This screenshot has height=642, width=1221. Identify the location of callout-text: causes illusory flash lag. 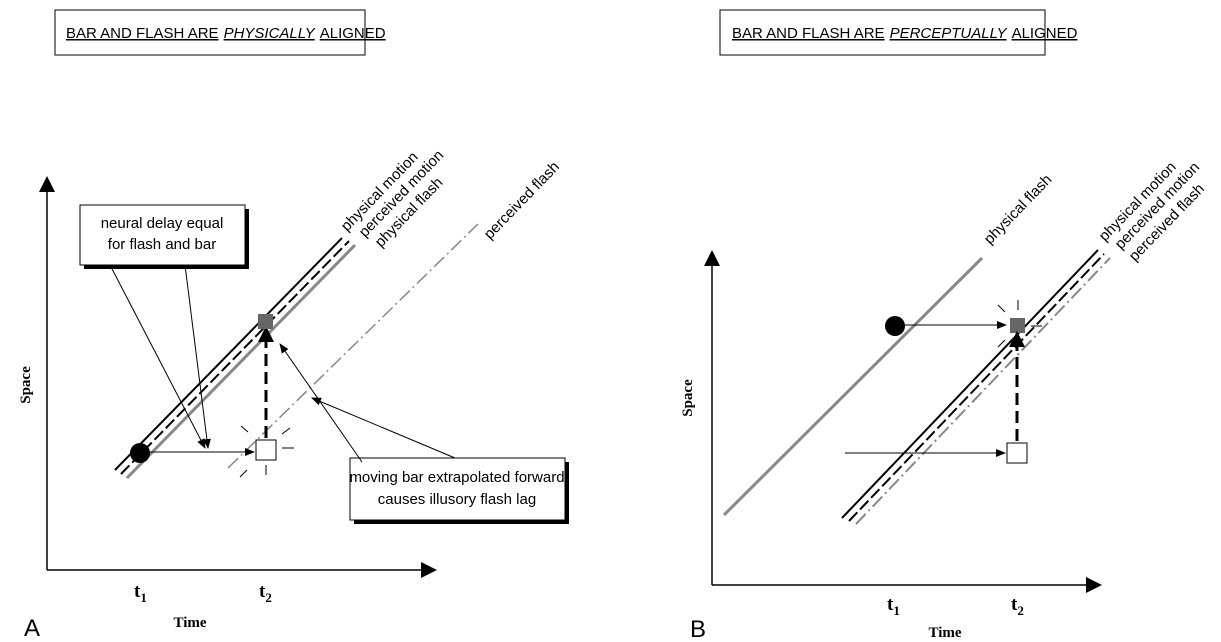
(457, 499).